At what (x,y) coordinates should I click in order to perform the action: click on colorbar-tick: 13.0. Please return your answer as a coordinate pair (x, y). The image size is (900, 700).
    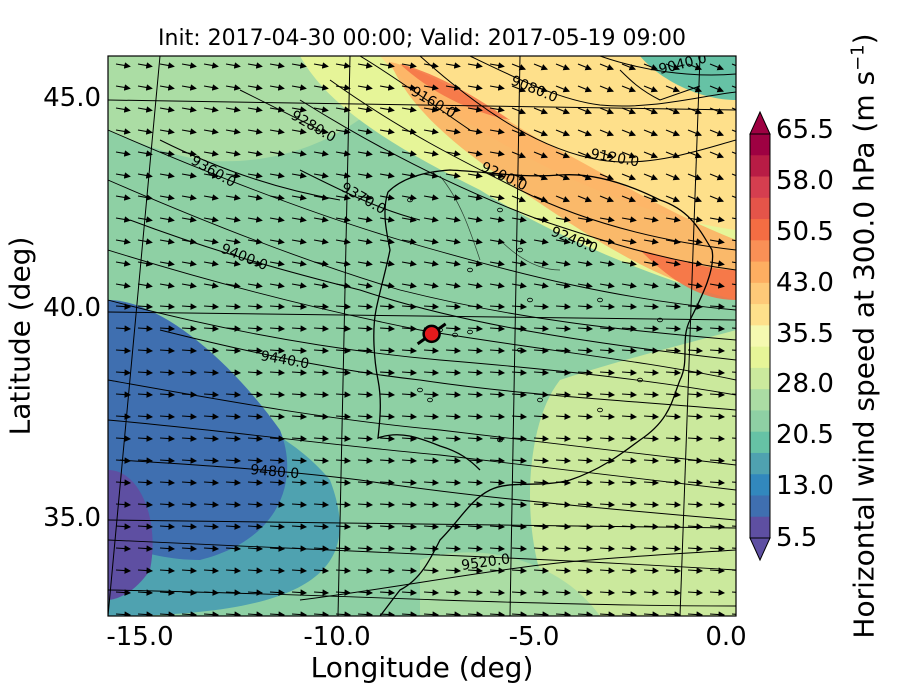
    Looking at the image, I should click on (805, 486).